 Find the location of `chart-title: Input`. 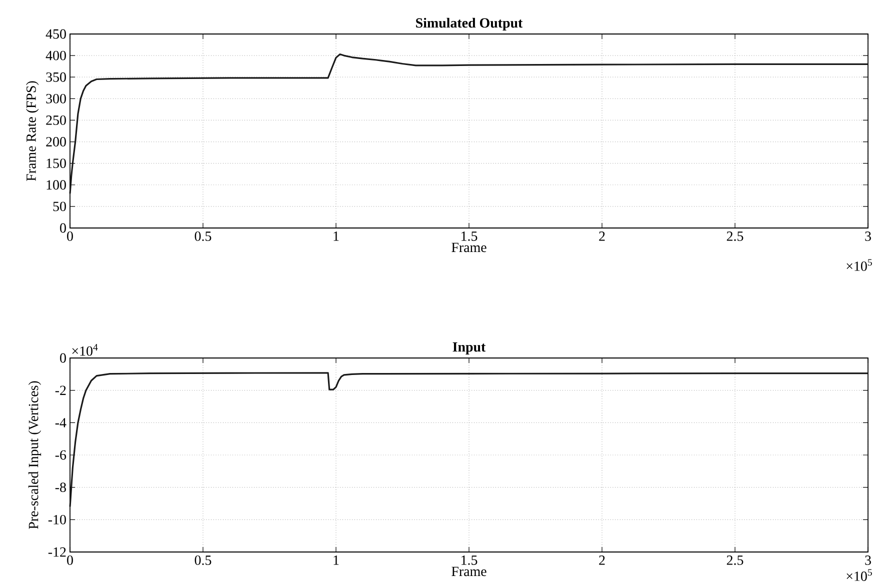

chart-title: Input is located at coordinates (469, 348).